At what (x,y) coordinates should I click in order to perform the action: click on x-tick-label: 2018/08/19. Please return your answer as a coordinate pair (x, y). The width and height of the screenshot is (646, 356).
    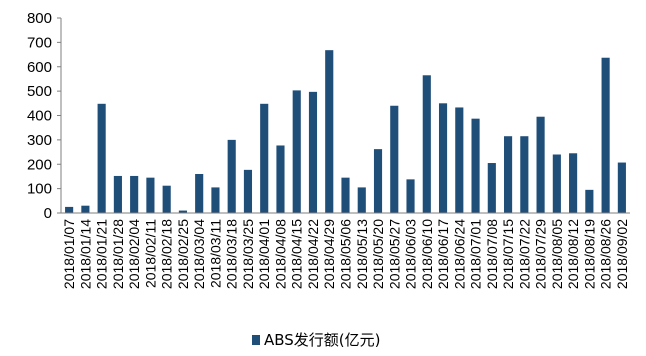
    Looking at the image, I should click on (589, 254).